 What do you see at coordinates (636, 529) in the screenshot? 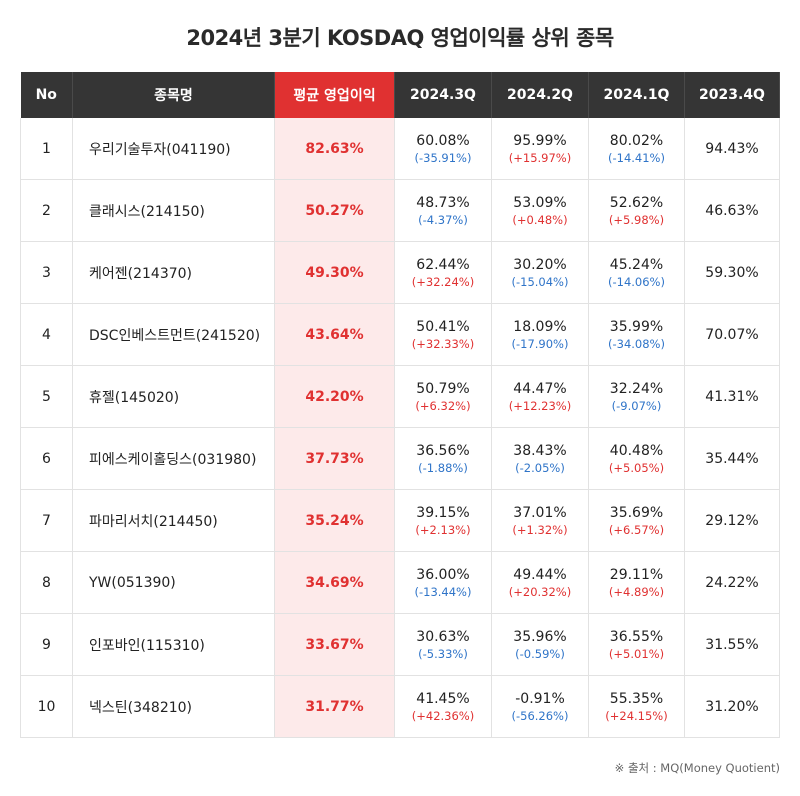
I see `margin-change: (+6.57%)` at bounding box center [636, 529].